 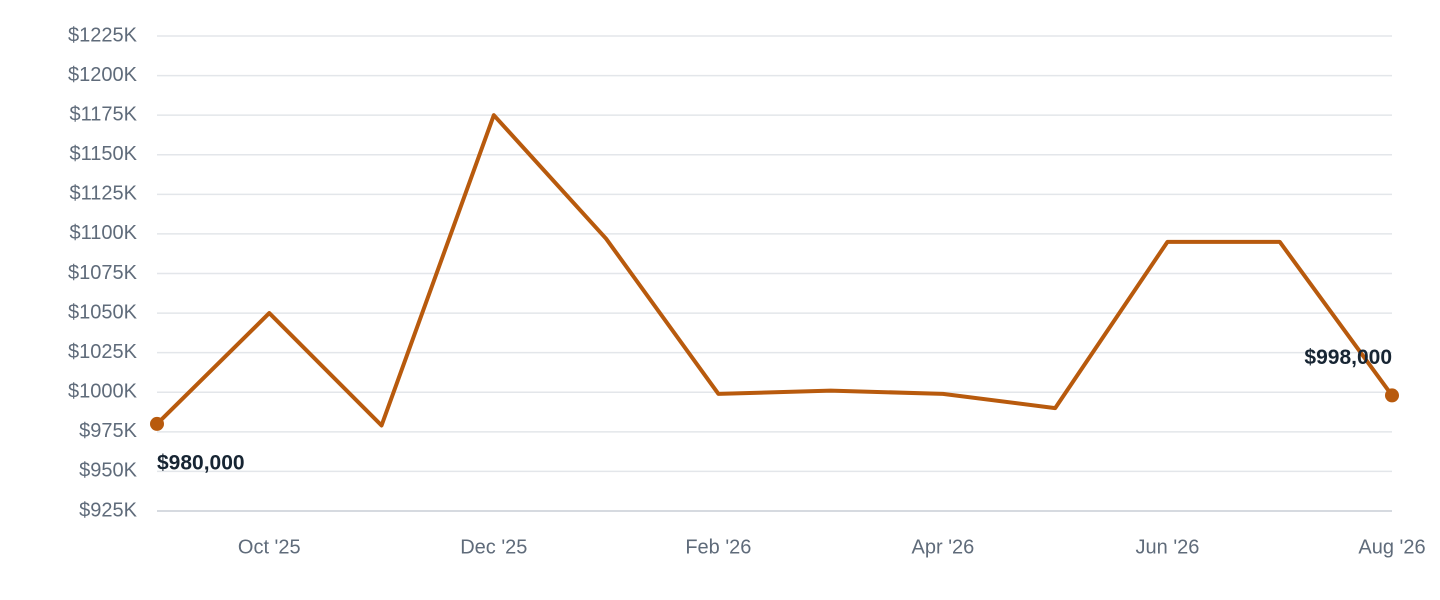 I want to click on x-tick-label: Oct '25, so click(x=269, y=547).